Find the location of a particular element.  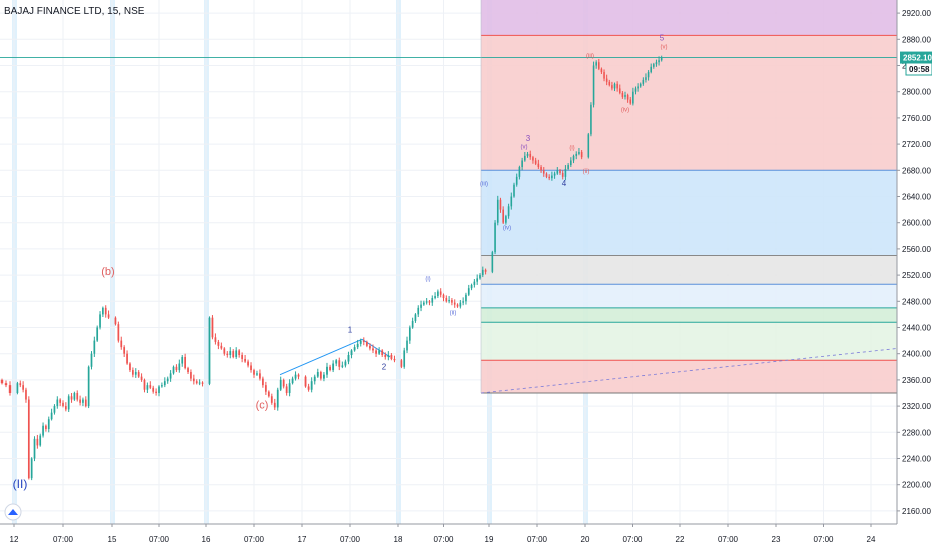

wave-label: (c) is located at coordinates (262, 406).